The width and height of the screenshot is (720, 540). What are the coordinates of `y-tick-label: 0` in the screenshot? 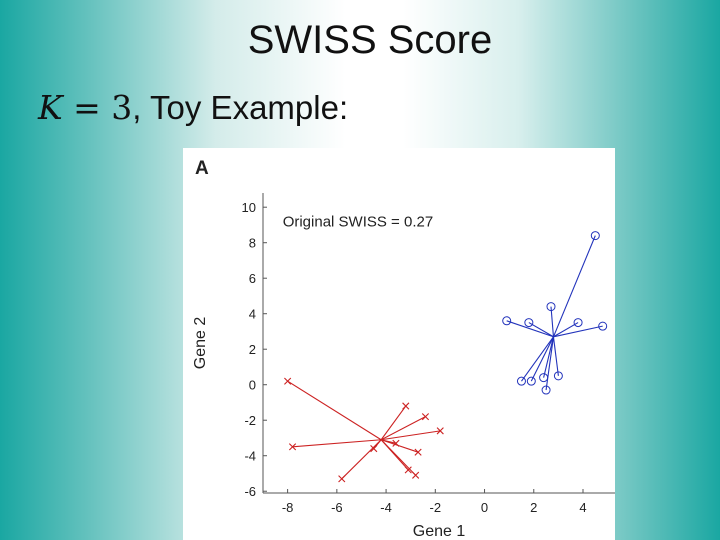 It's located at (252, 385).